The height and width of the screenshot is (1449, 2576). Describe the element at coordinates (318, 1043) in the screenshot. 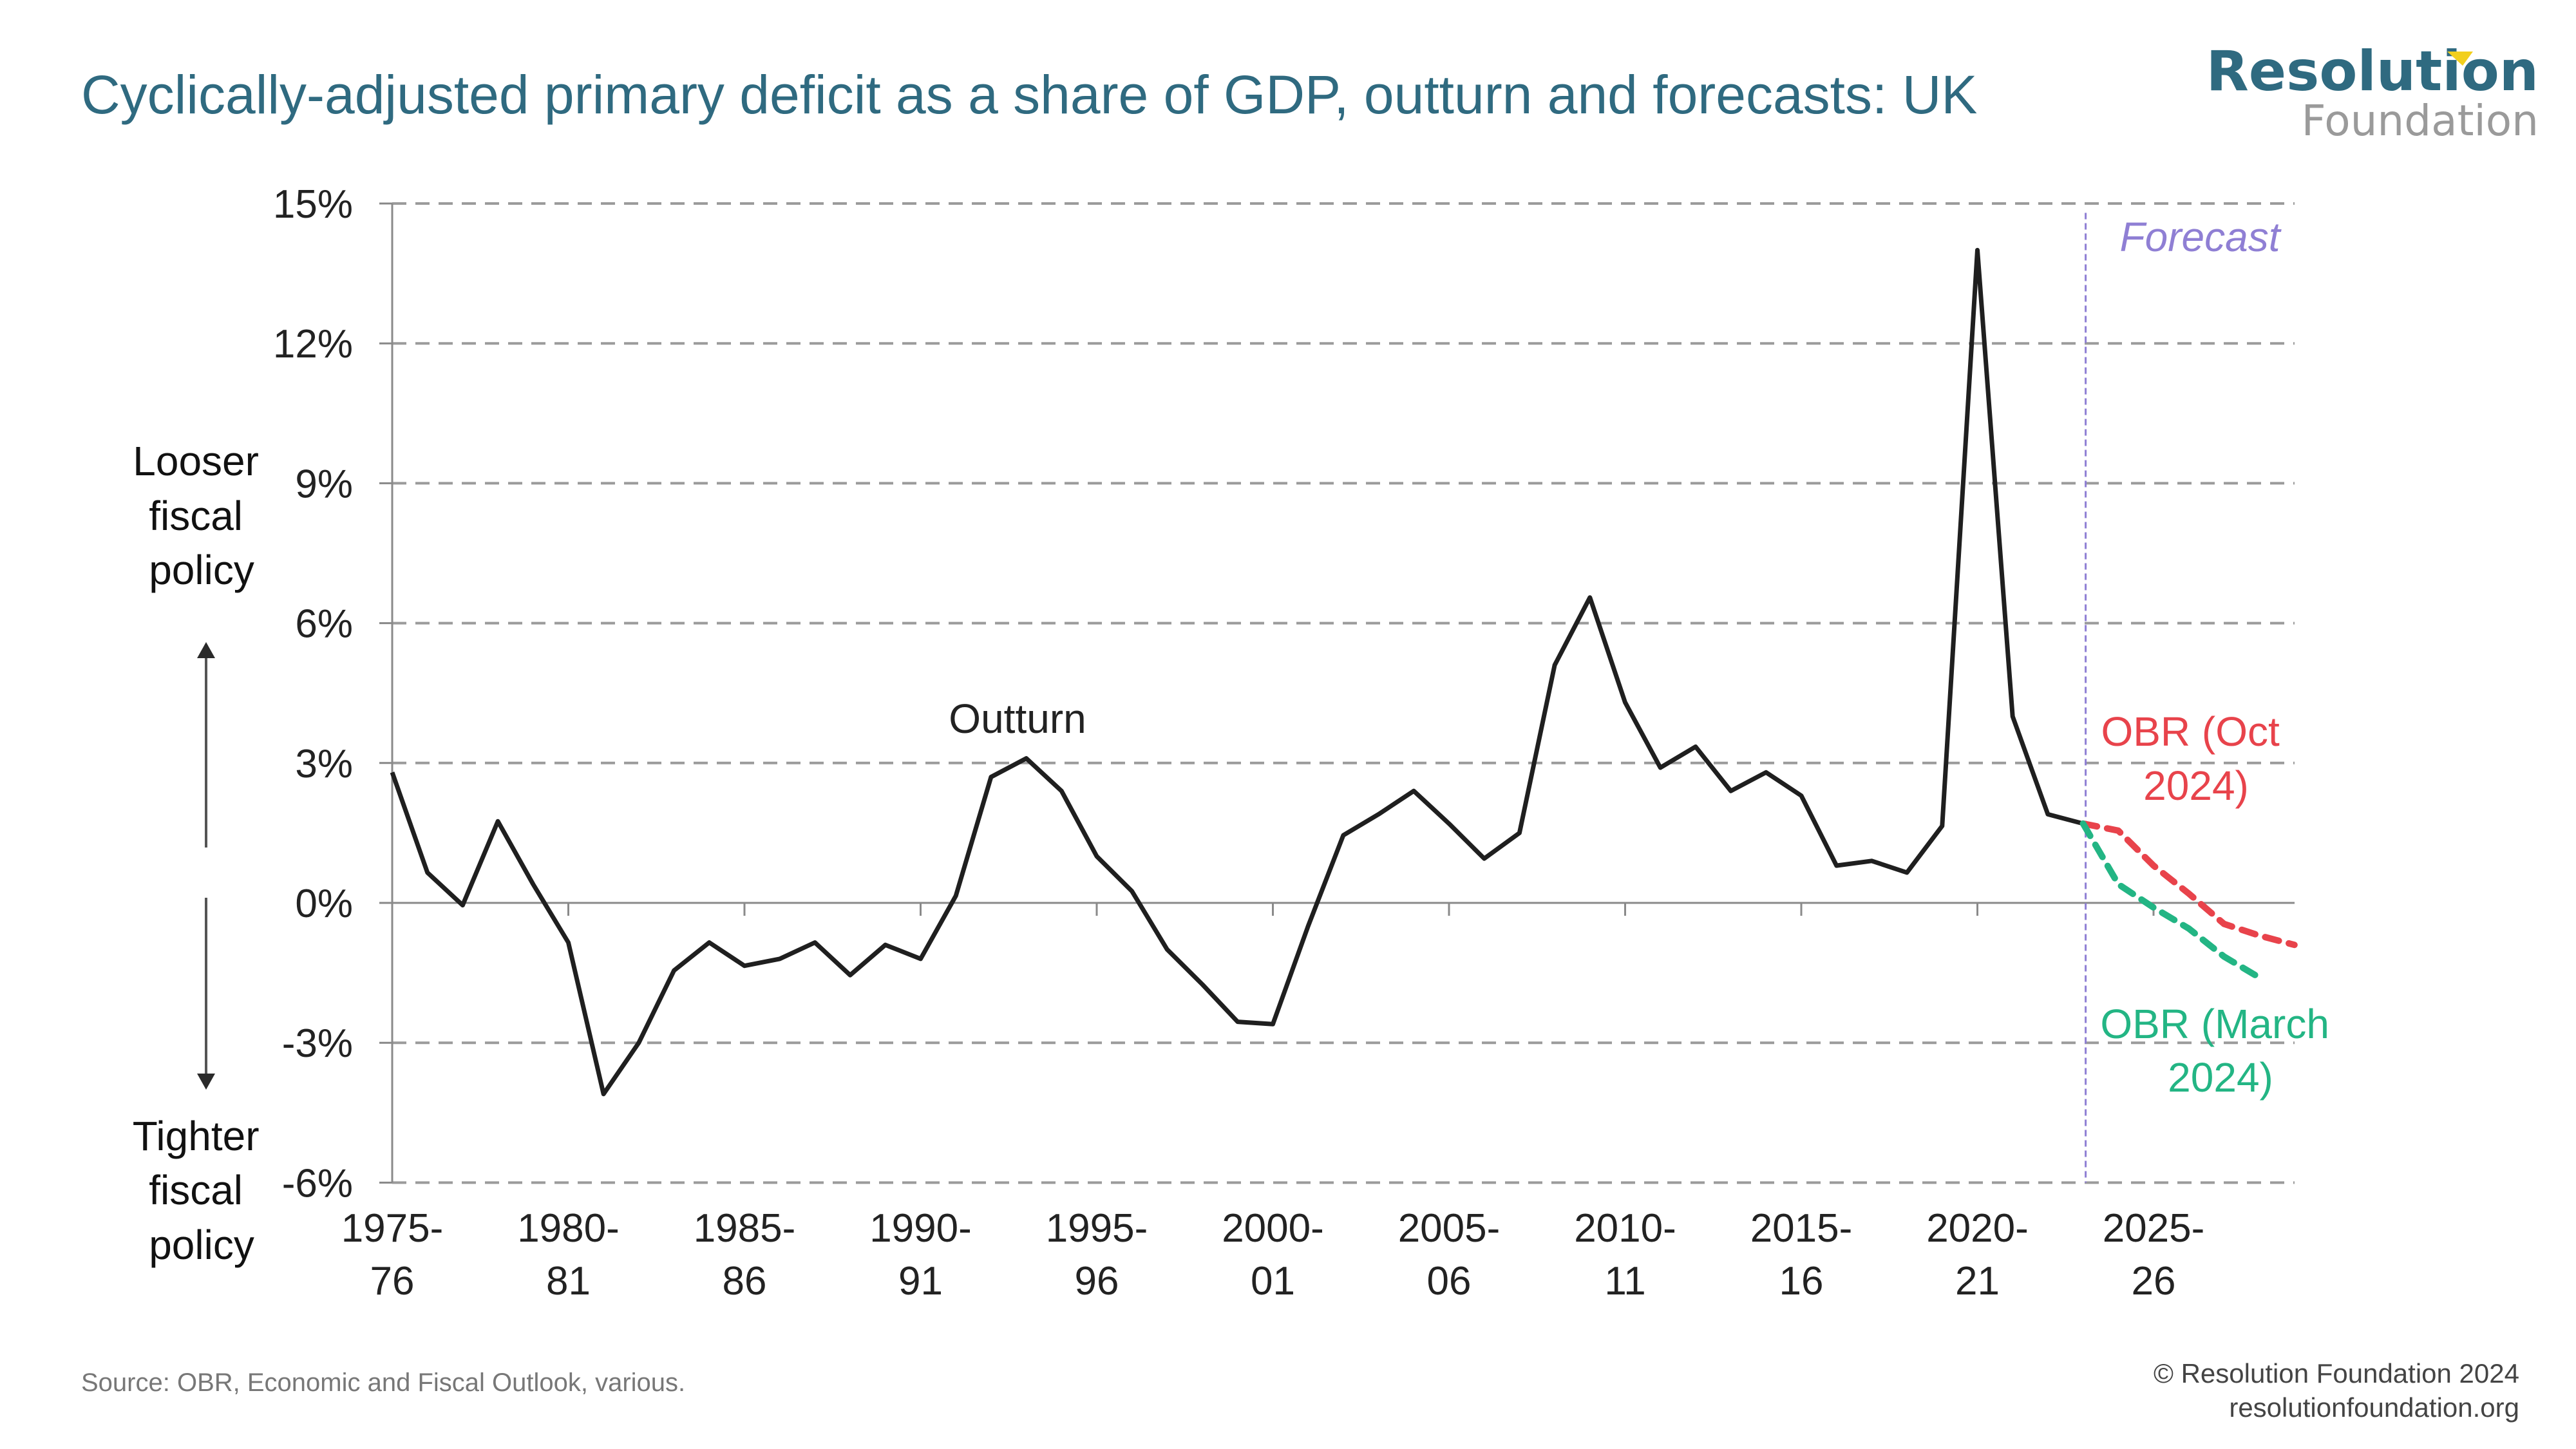

I see `y-tick-label: -3%` at that location.